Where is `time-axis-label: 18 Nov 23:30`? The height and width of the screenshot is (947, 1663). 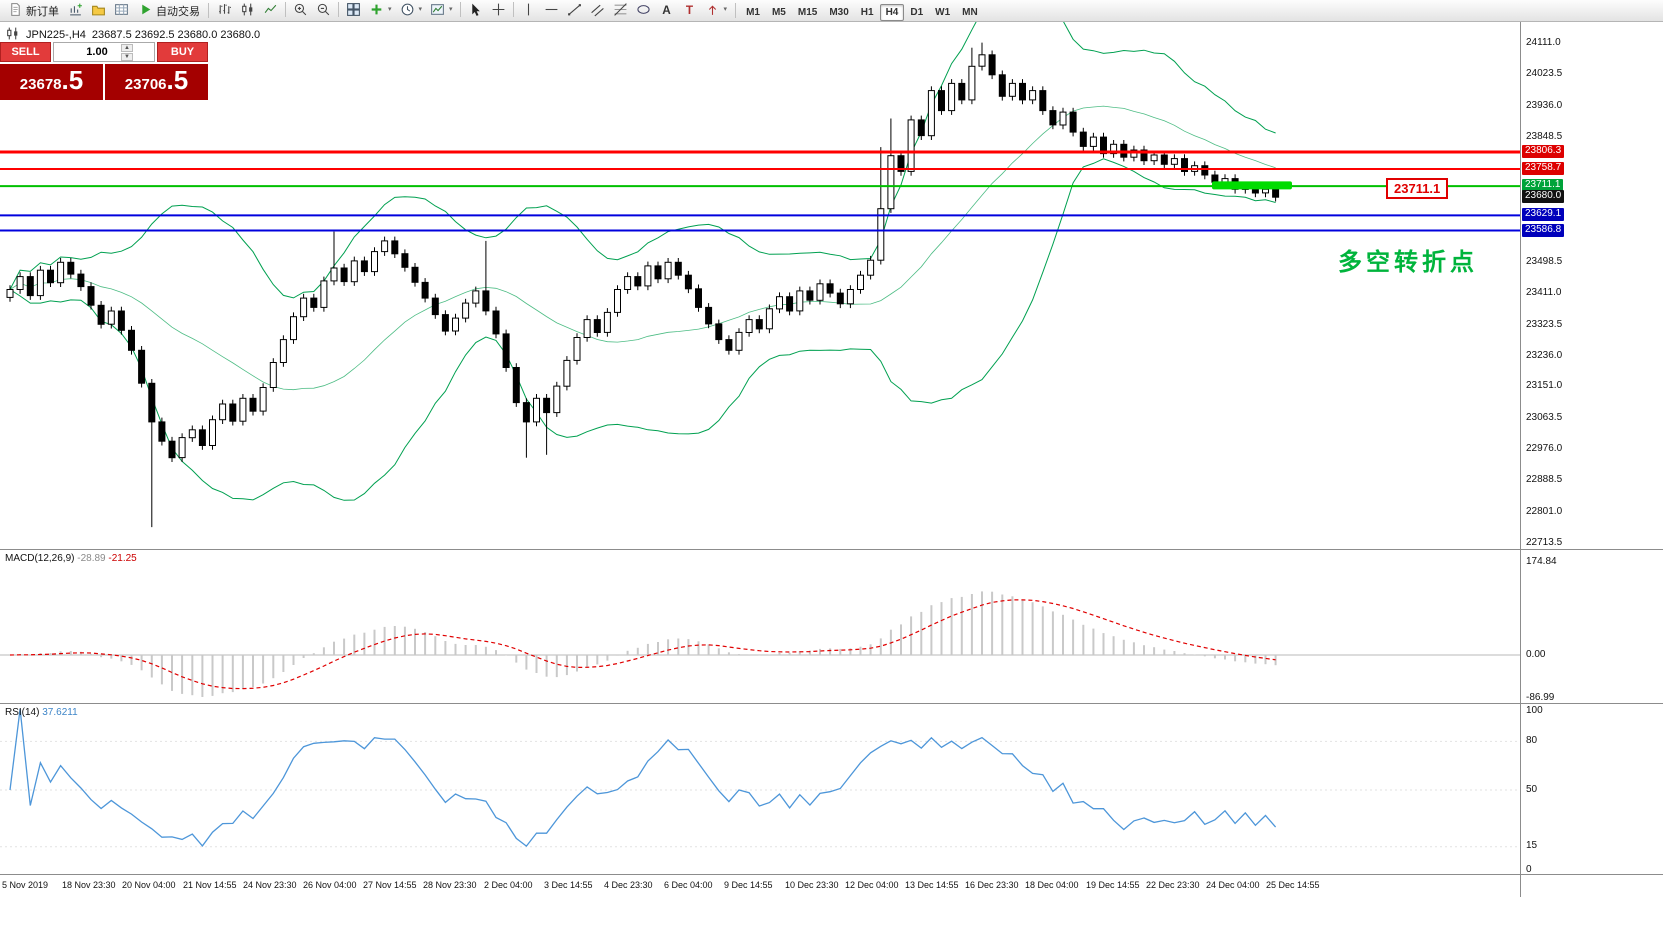 time-axis-label: 18 Nov 23:30 is located at coordinates (89, 885).